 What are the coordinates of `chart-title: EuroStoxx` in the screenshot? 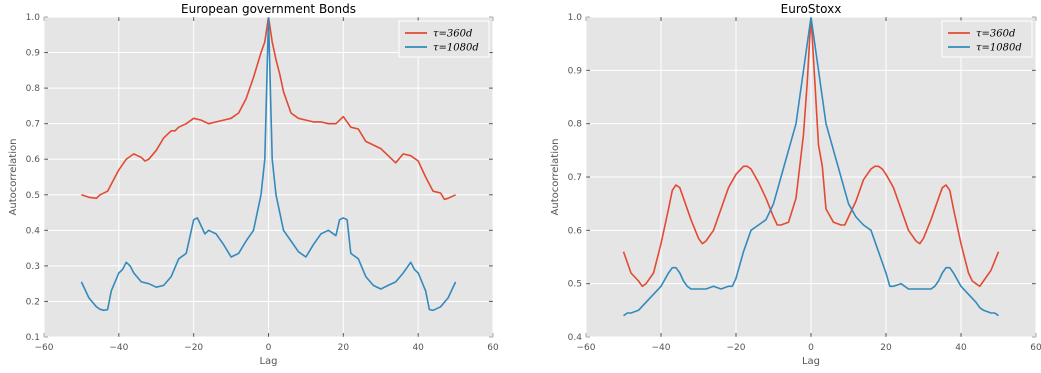 It's located at (811, 9).